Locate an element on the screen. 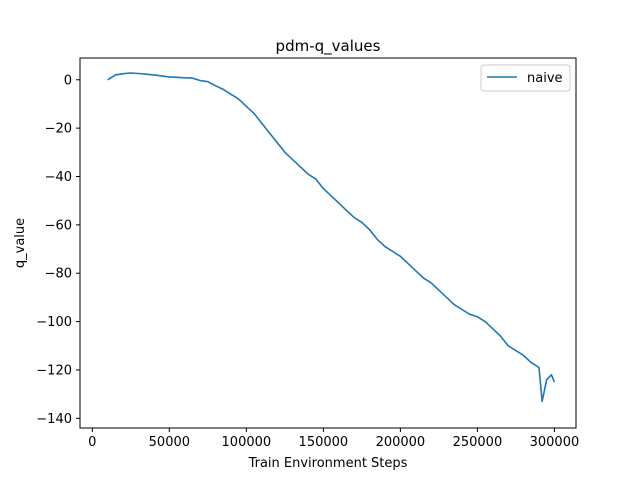 The image size is (640, 480). legend: naive is located at coordinates (525, 78).